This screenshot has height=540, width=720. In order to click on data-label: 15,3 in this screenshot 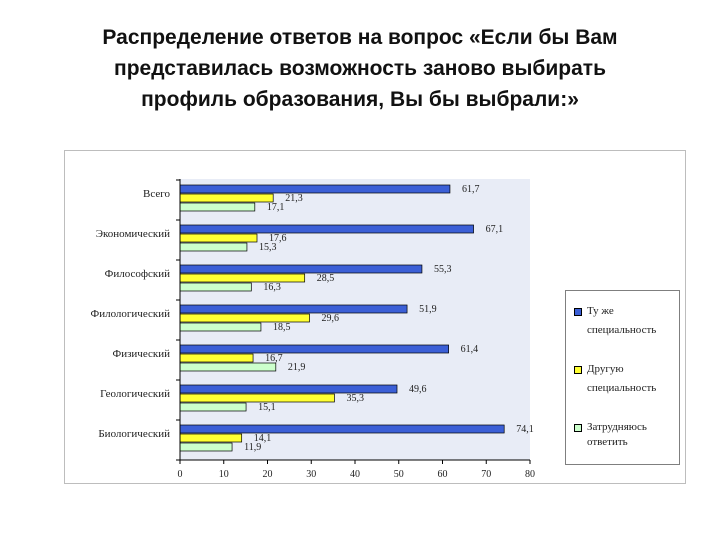, I will do `click(268, 247)`.